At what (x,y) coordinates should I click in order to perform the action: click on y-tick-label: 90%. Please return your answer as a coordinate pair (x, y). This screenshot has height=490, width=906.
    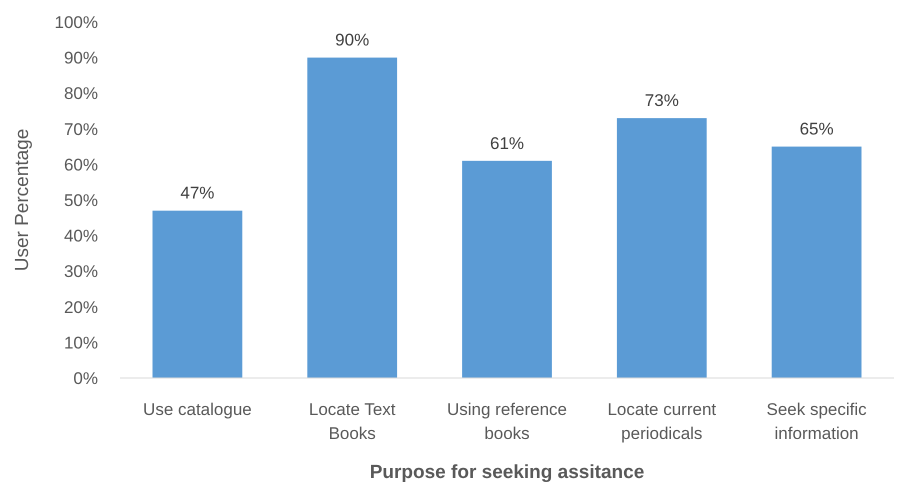
    Looking at the image, I should click on (81, 58).